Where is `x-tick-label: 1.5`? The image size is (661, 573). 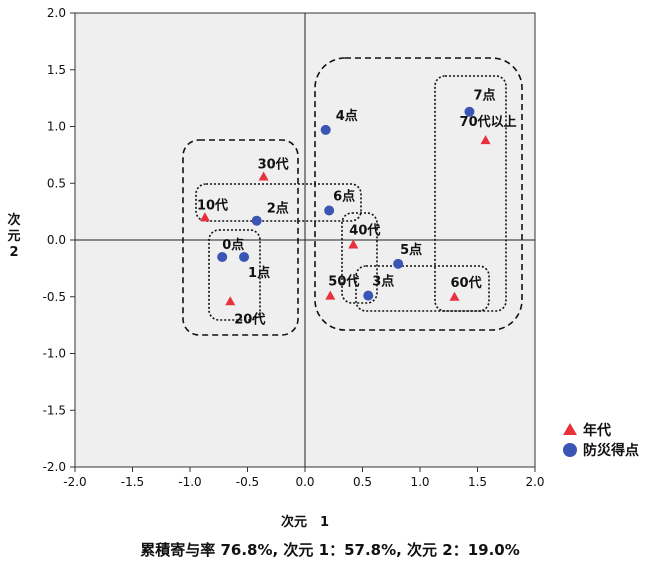 x-tick-label: 1.5 is located at coordinates (477, 482).